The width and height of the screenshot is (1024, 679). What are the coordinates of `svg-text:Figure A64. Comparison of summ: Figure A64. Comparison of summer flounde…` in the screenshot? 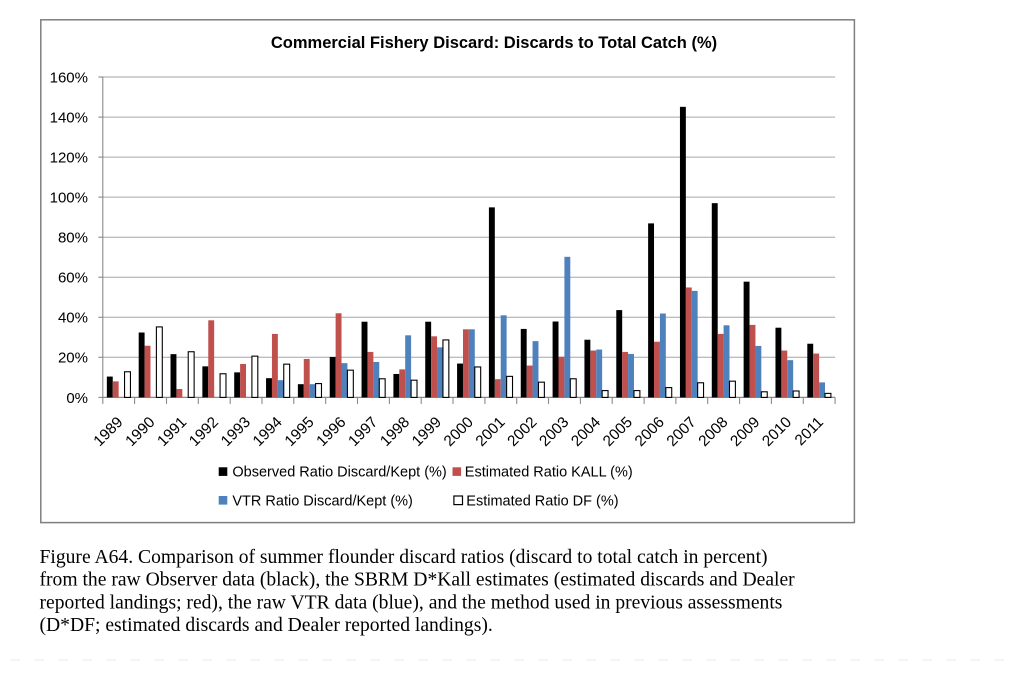 It's located at (404, 557).